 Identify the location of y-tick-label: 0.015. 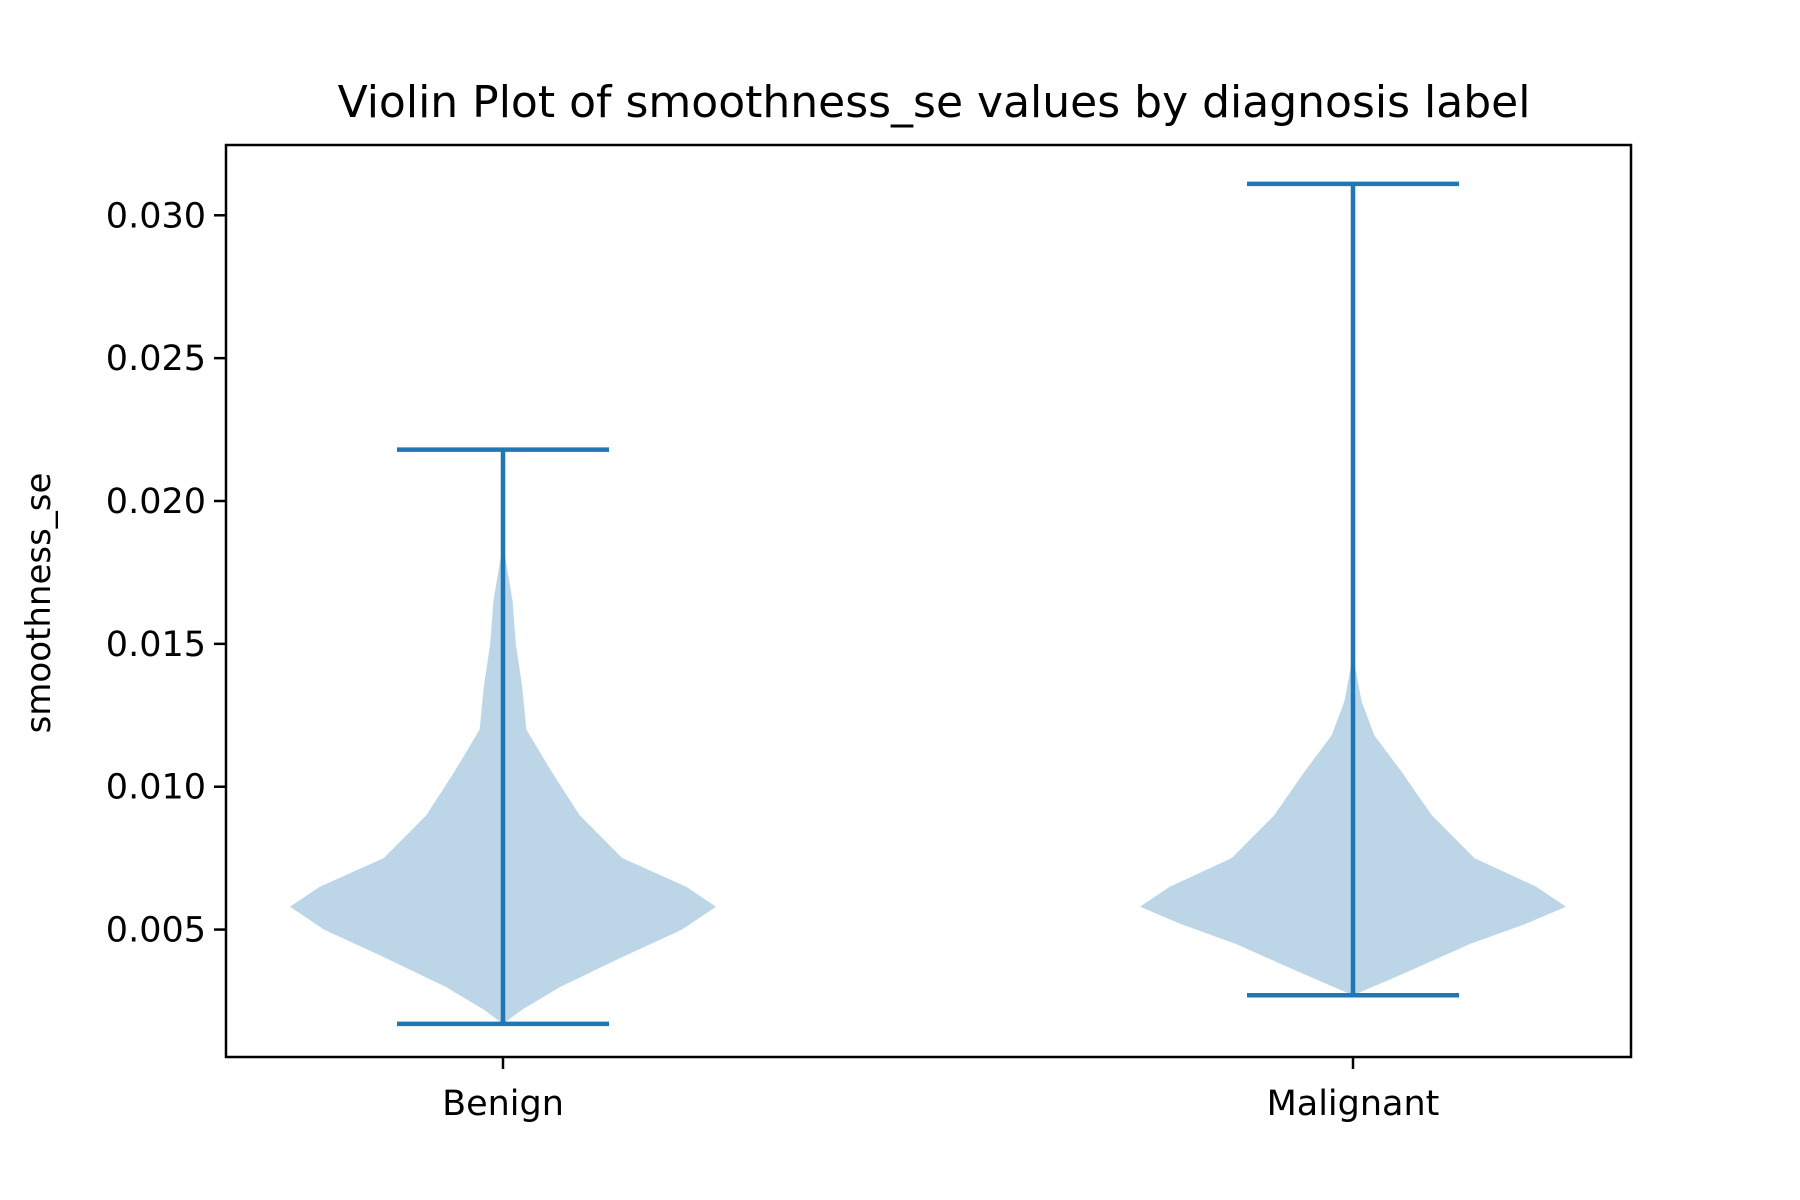
(156, 645).